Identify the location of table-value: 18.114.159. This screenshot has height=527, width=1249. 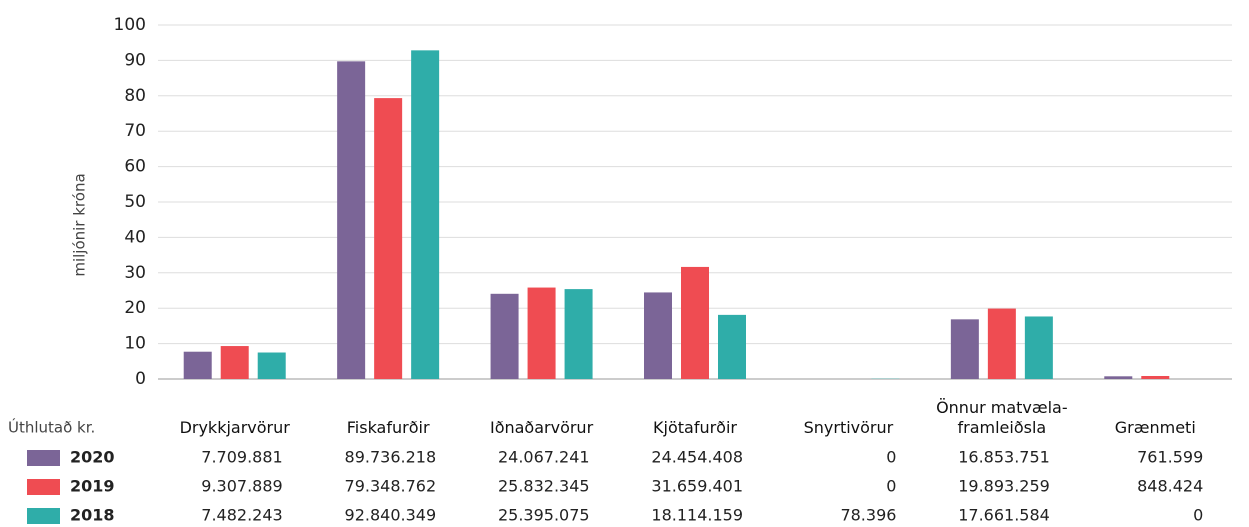
(697, 515).